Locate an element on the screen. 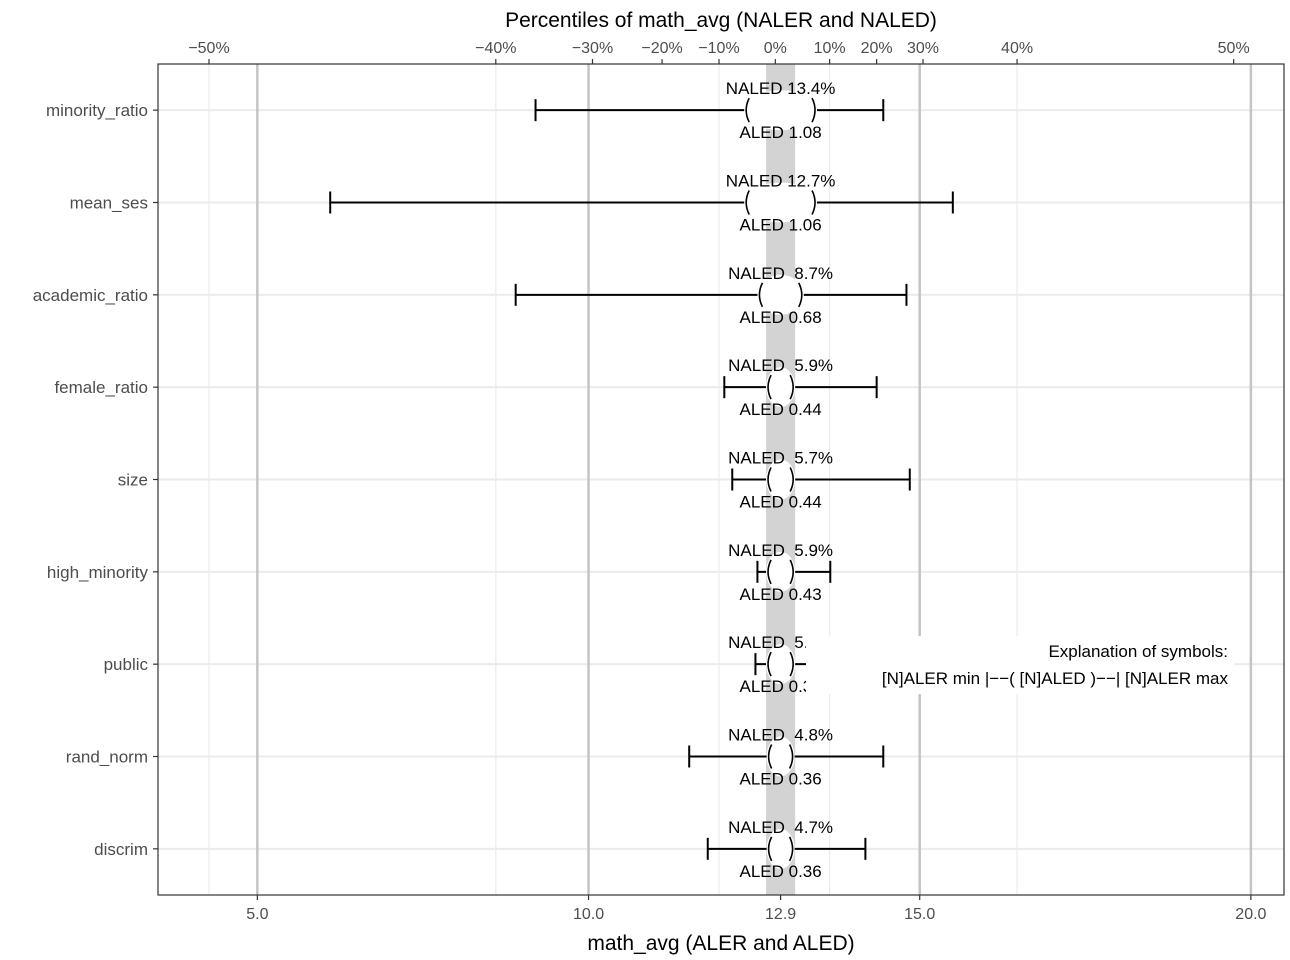  interval-row: NALED 13.4% ALED 1.08 is located at coordinates (709, 110).